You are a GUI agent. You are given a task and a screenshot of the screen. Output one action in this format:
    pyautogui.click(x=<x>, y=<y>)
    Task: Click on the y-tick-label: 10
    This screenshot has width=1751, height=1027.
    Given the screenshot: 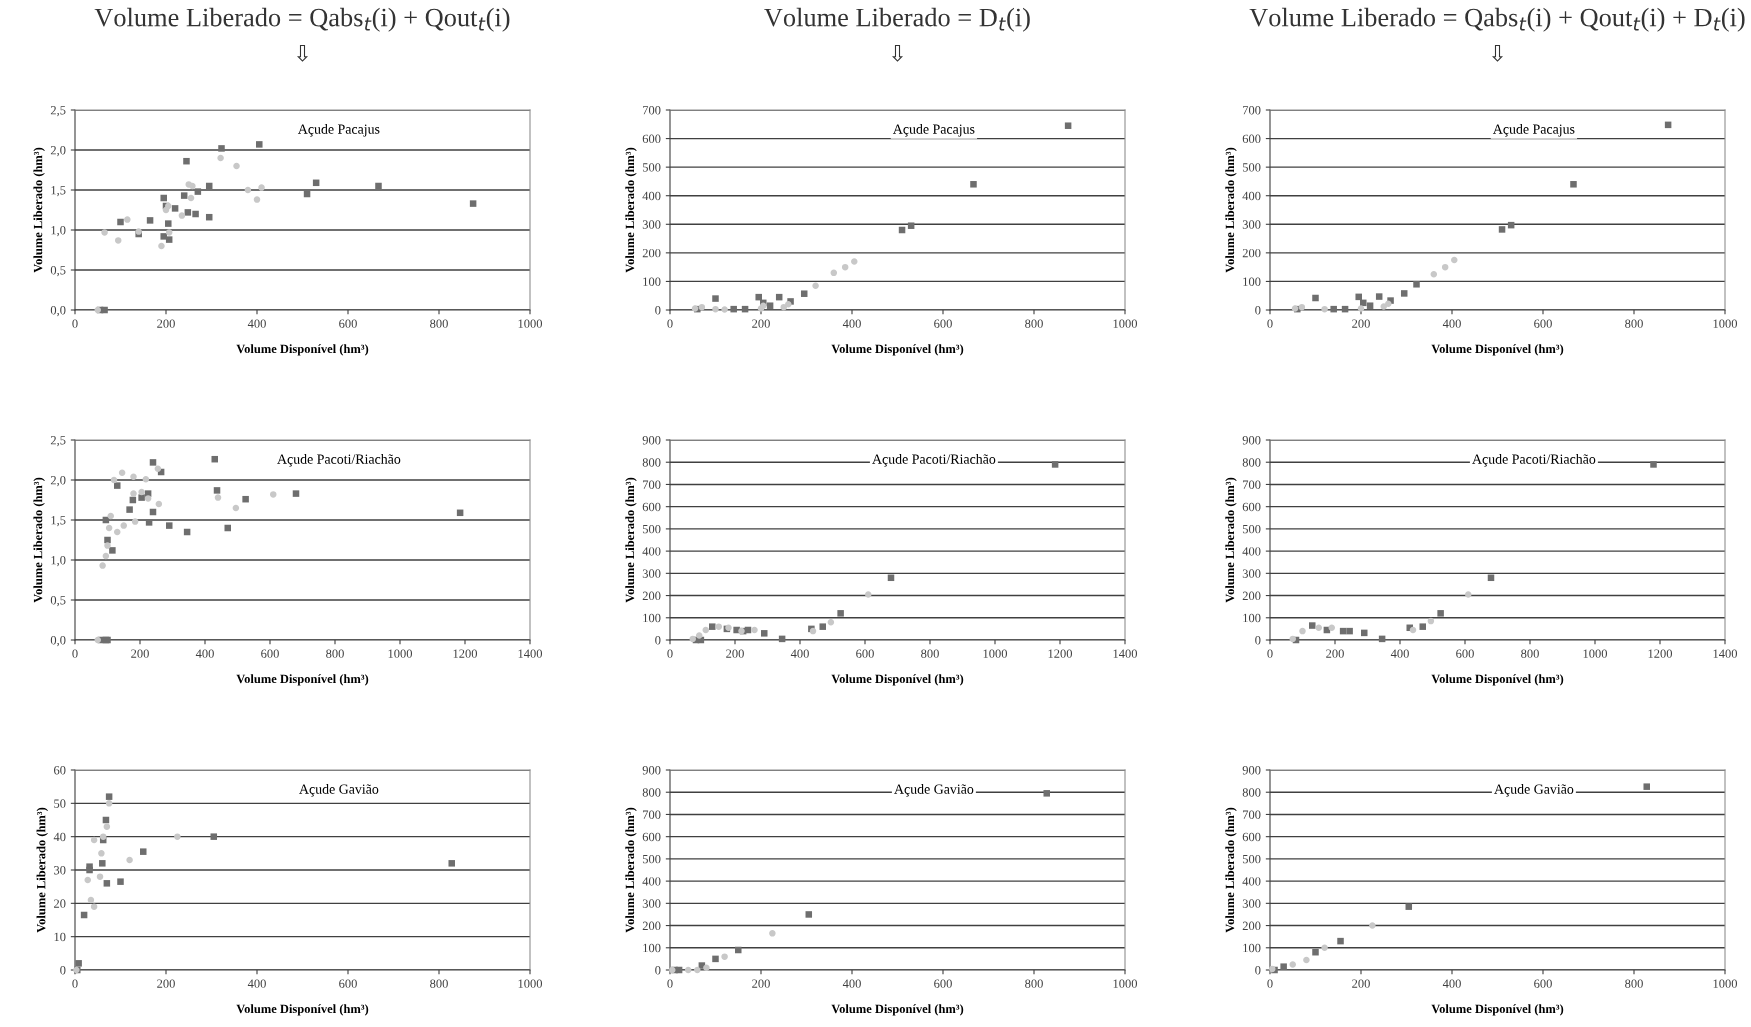 What is the action you would take?
    pyautogui.click(x=60, y=937)
    